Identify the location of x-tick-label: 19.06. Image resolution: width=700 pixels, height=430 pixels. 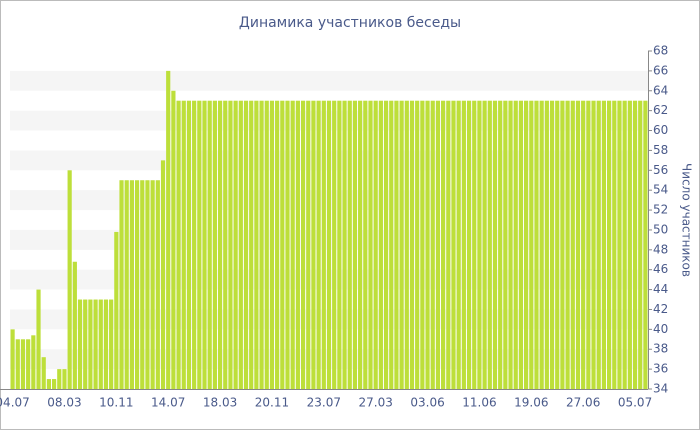
(531, 403).